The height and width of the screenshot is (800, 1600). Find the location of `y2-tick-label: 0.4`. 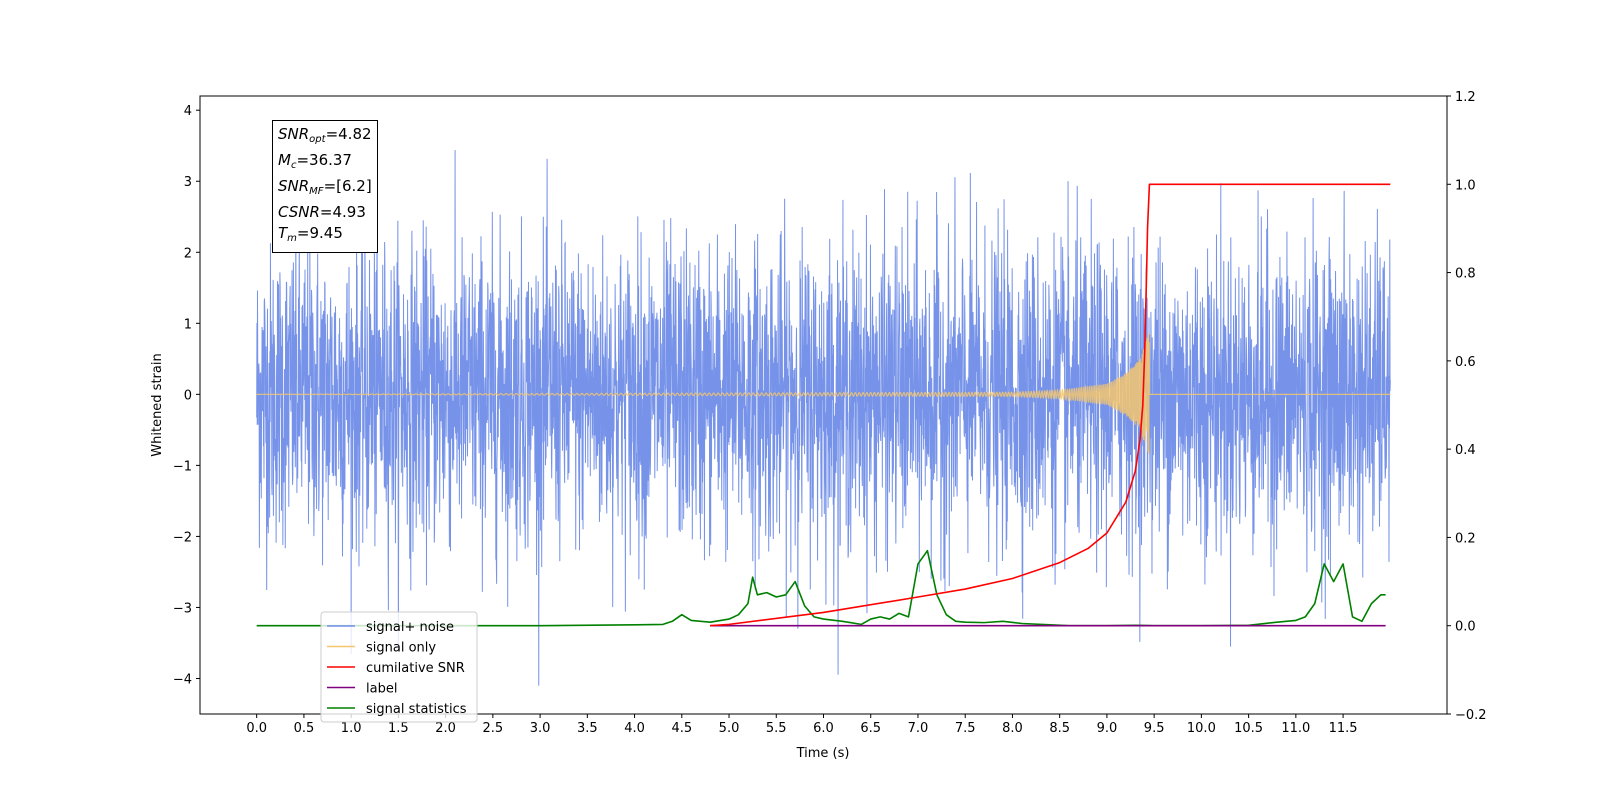

y2-tick-label: 0.4 is located at coordinates (1465, 450).